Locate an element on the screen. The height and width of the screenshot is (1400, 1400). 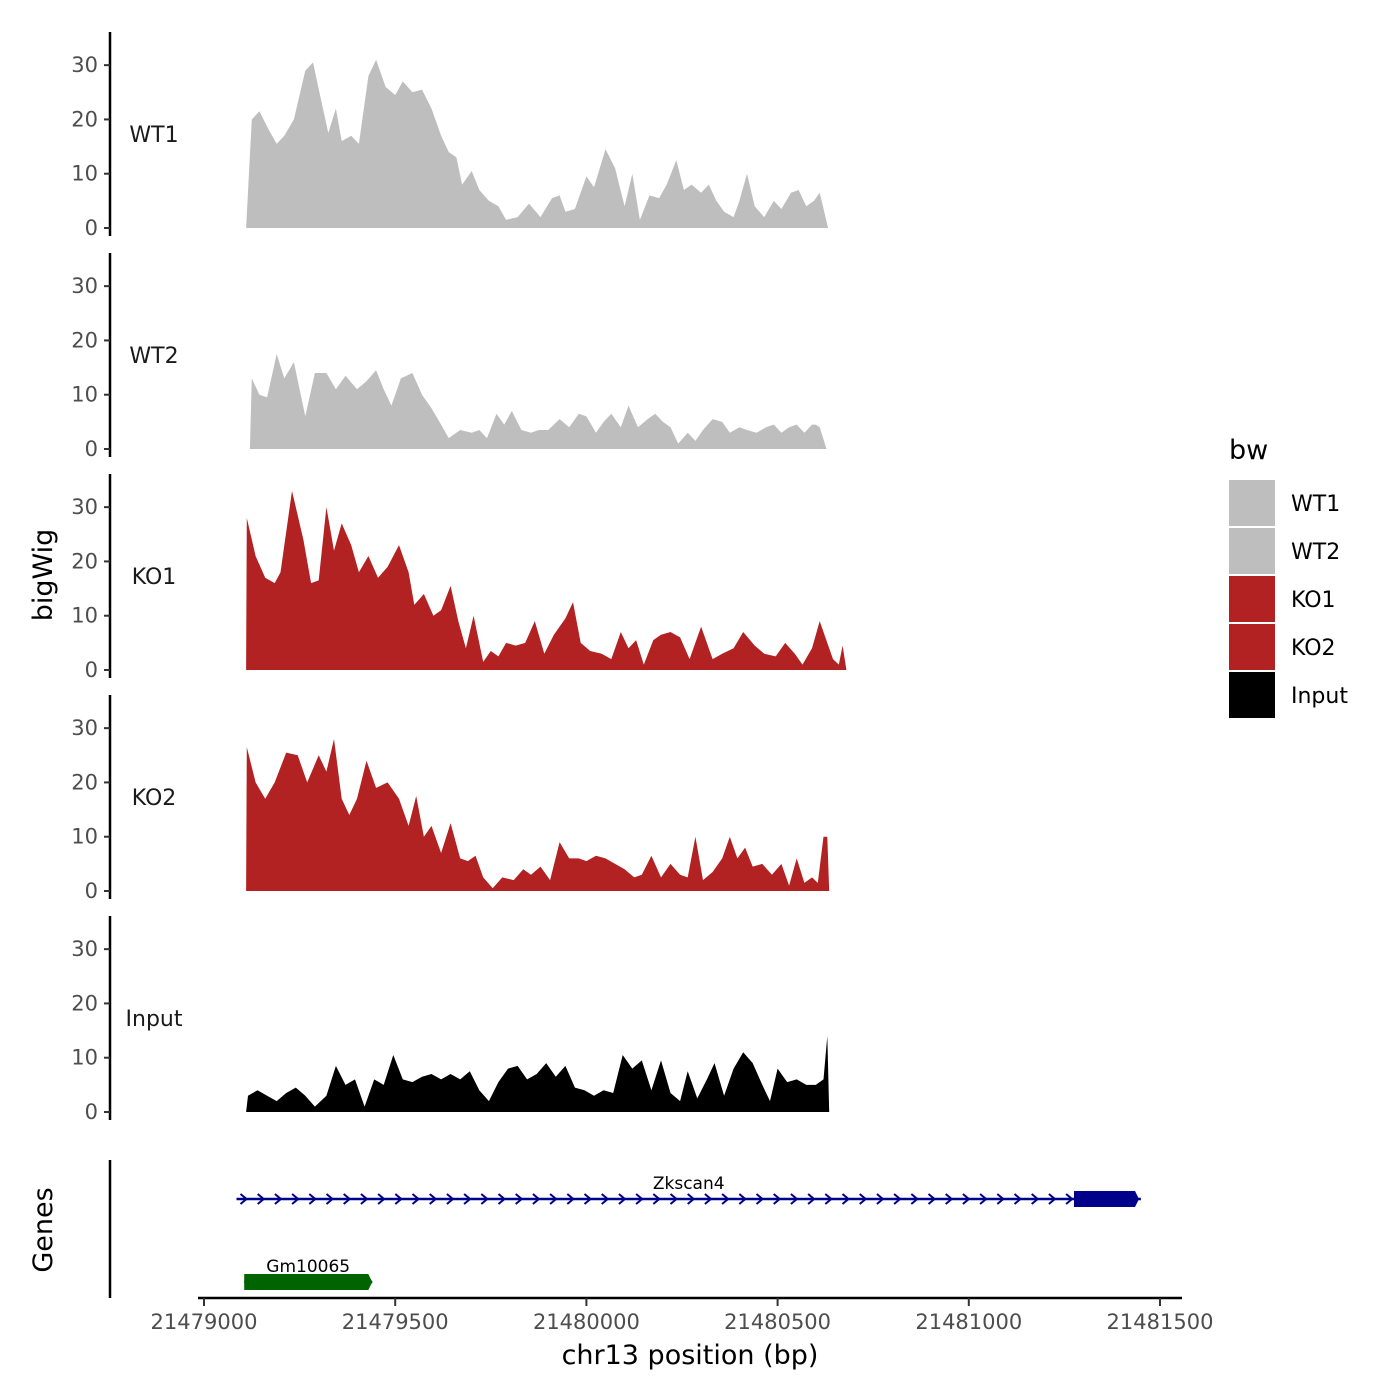
legend-item-ko2: KO2 is located at coordinates (1282, 647).